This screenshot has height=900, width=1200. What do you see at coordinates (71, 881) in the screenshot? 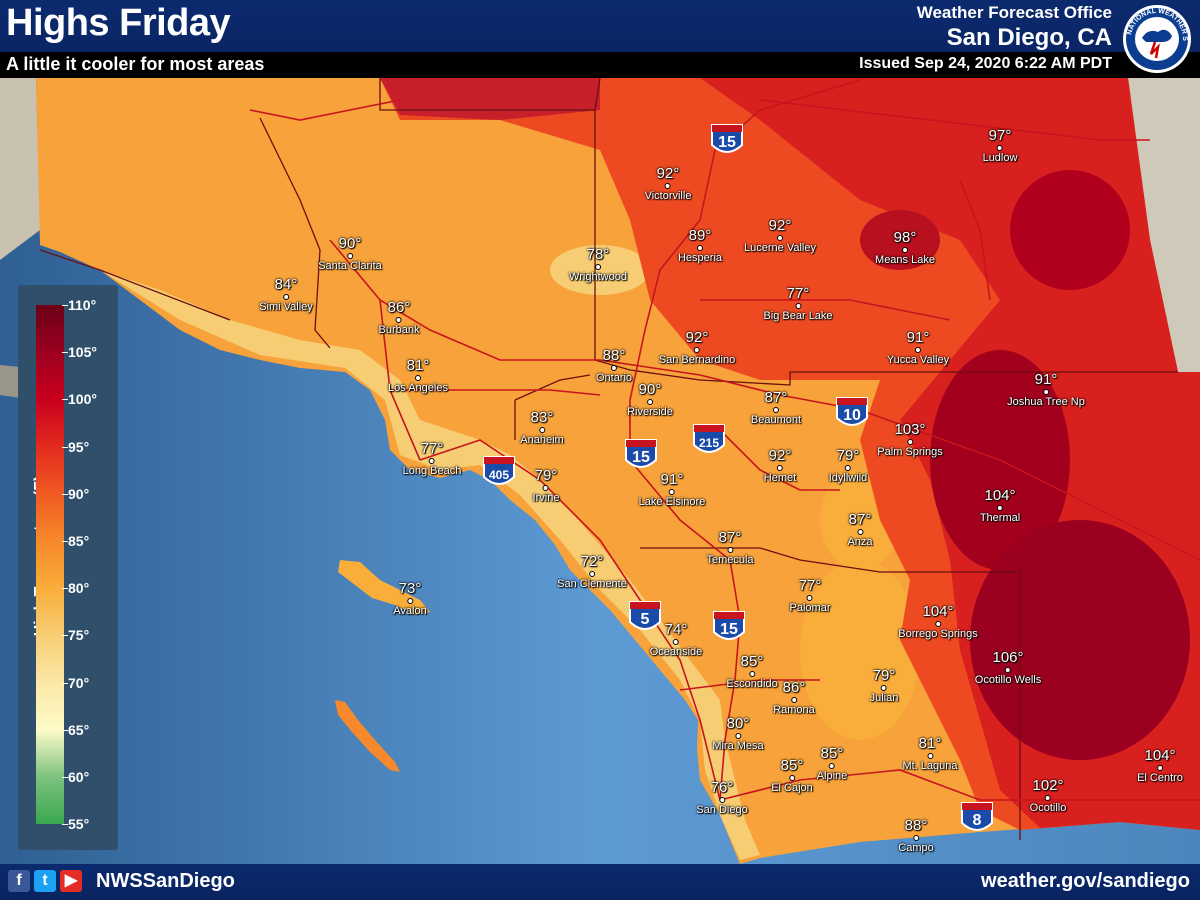
I see `youtube-icon: ▶` at bounding box center [71, 881].